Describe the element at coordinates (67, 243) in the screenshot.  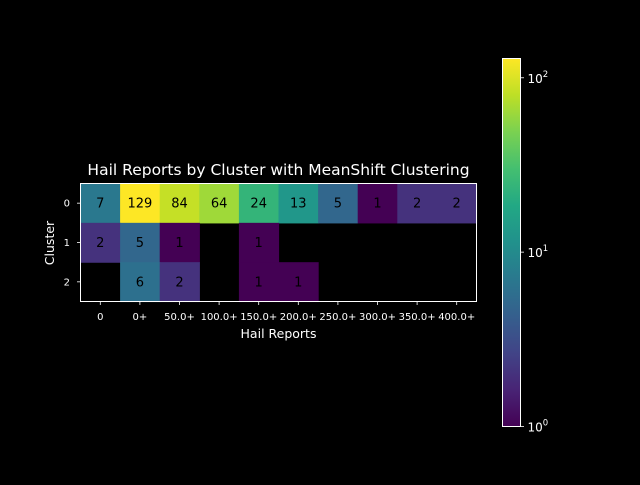
I see `y-tick-label: 1` at that location.